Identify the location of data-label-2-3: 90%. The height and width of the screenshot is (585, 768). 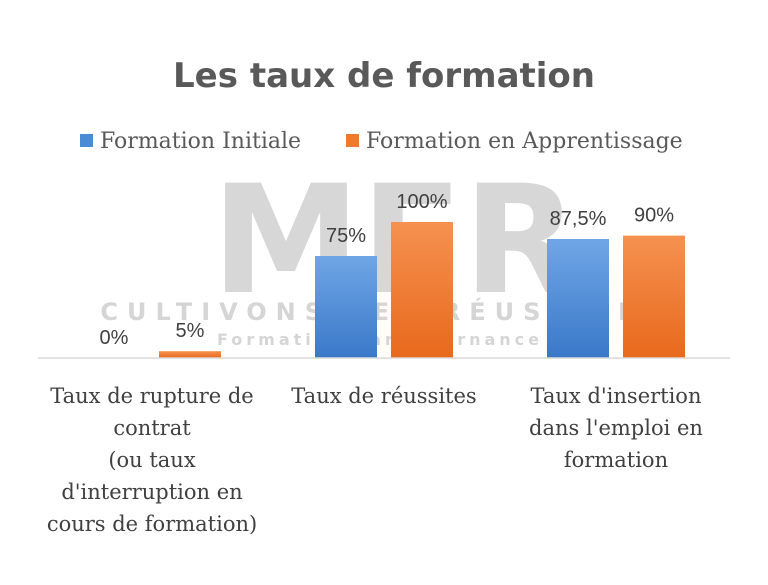
(654, 216).